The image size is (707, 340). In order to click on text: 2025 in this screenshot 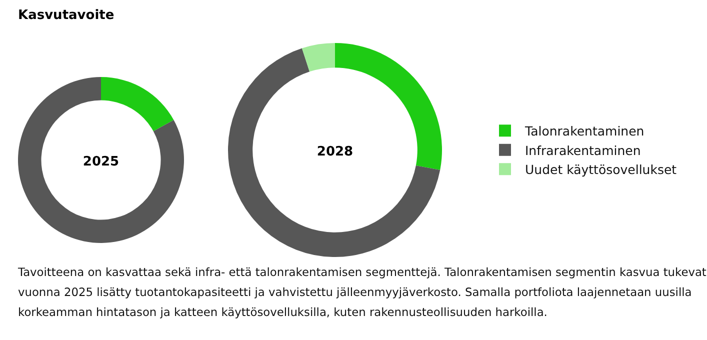, I will do `click(101, 162)`.